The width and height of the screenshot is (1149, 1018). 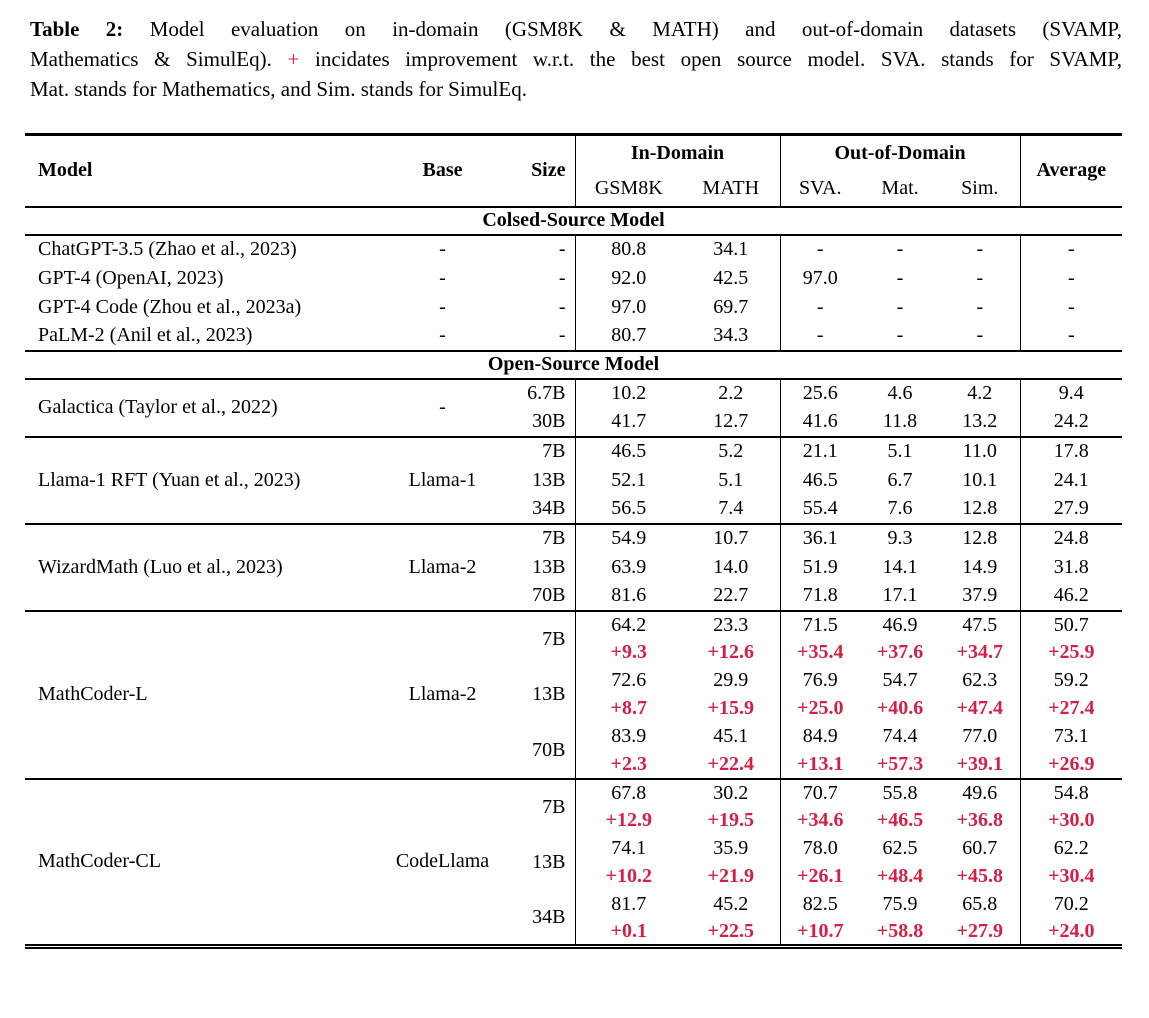 What do you see at coordinates (900, 153) in the screenshot?
I see `col-header-out-of-domain: Out-of-Domain` at bounding box center [900, 153].